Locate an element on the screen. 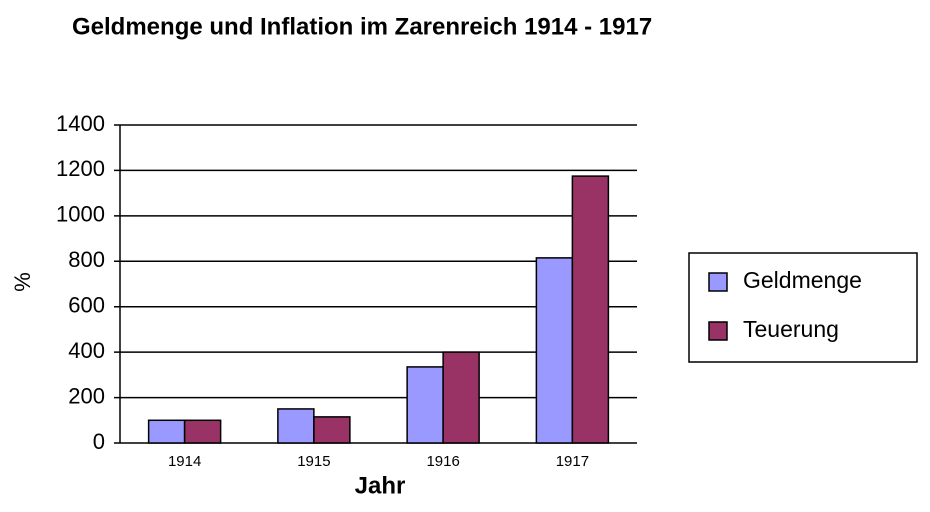 The image size is (930, 512). y-tick-label: 400 is located at coordinates (86, 350).